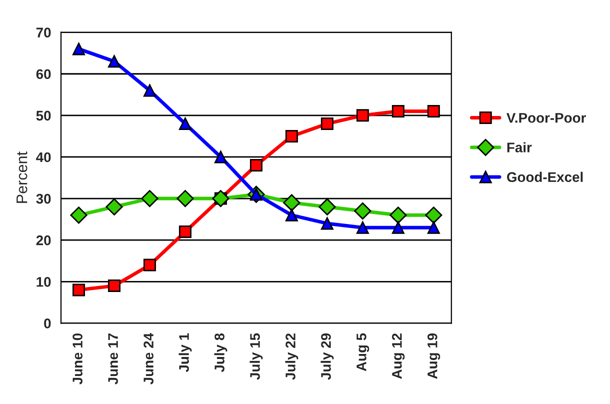 This screenshot has height=404, width=610. I want to click on y-tick-label: 30, so click(43, 199).